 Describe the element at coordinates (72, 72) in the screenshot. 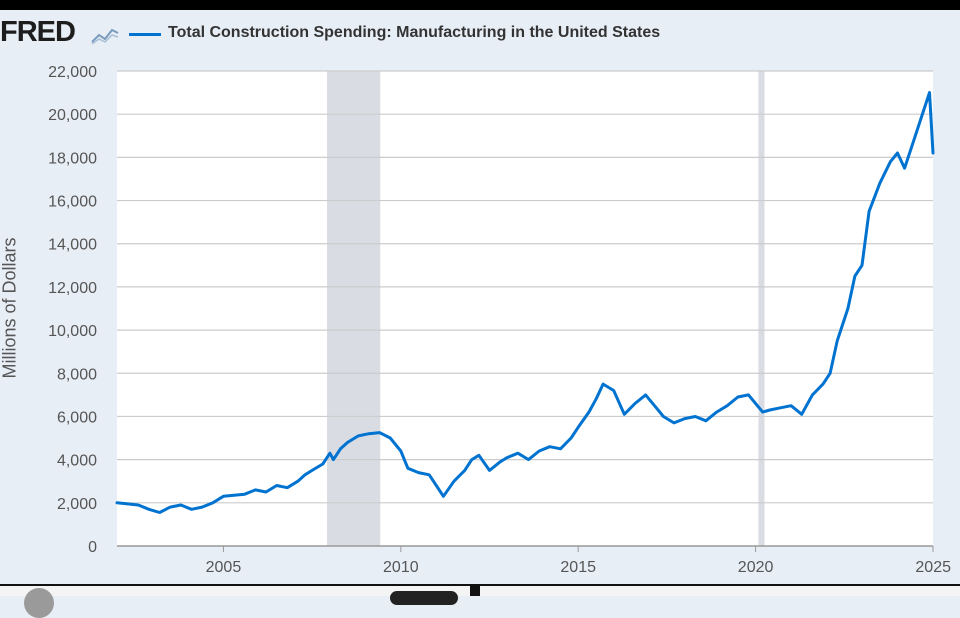

I see `y-tick-label: 22,000` at that location.